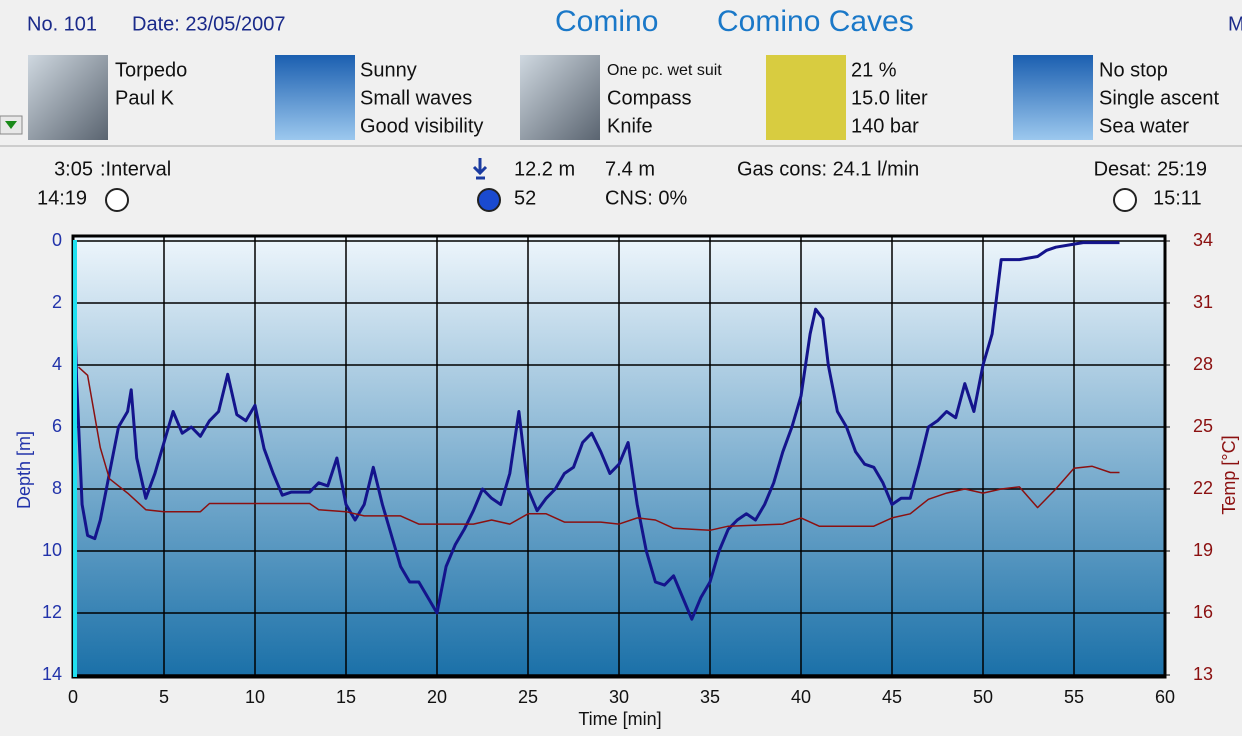 This screenshot has width=1242, height=736. What do you see at coordinates (315, 97) in the screenshot?
I see `weather-icon` at bounding box center [315, 97].